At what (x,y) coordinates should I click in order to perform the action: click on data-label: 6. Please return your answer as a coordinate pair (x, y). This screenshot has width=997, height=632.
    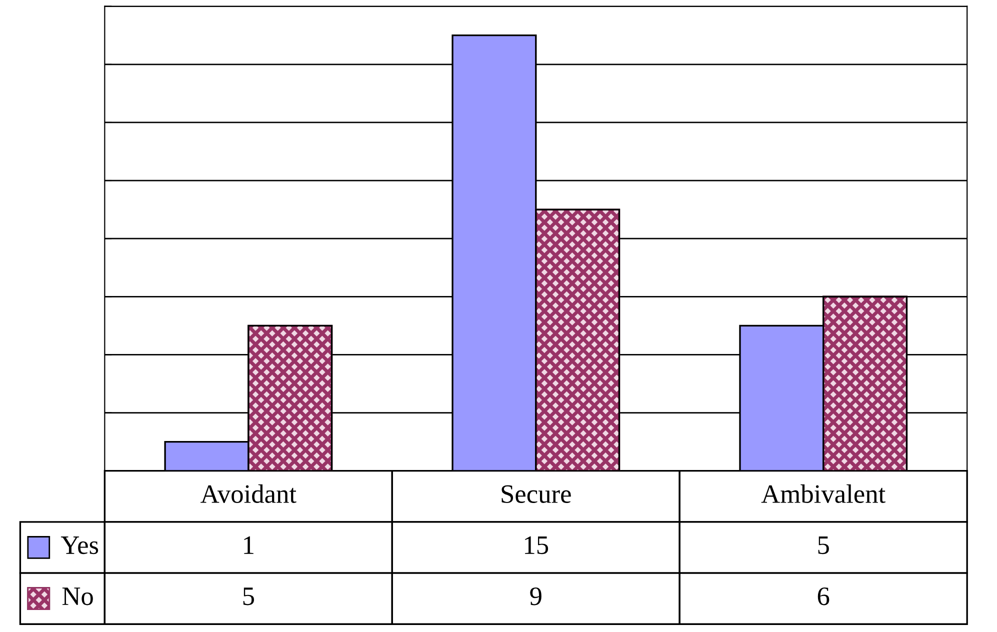
    Looking at the image, I should click on (824, 596).